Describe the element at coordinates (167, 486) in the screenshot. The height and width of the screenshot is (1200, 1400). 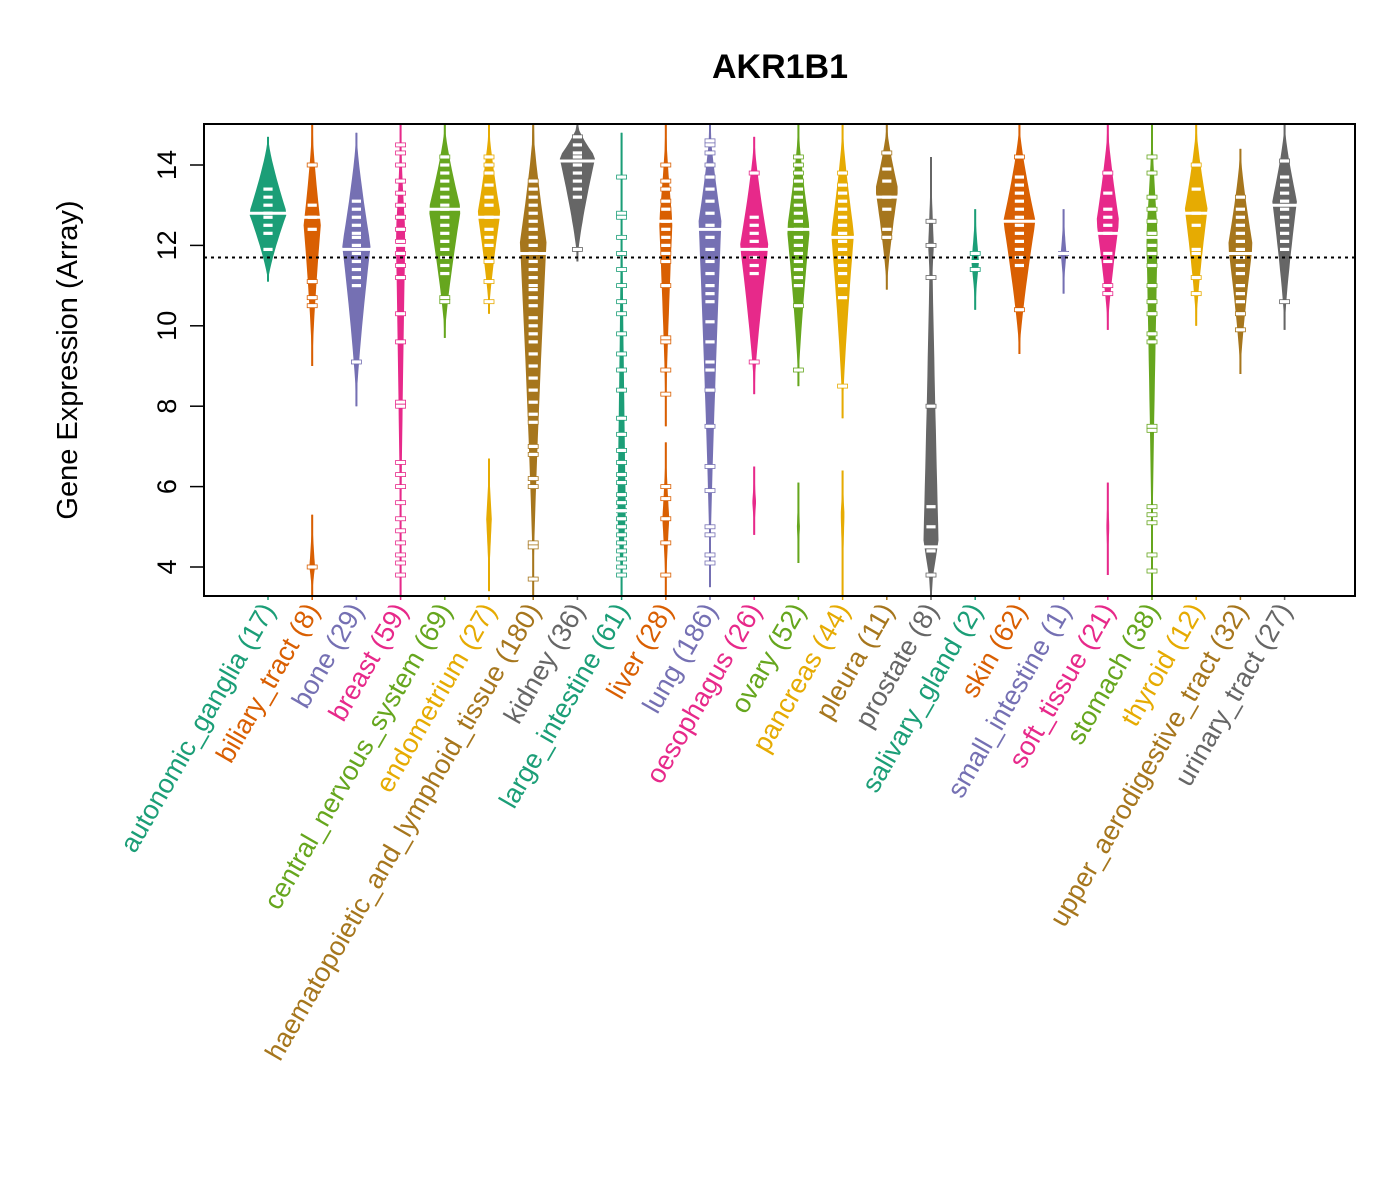
I see `y-tick-label: 6` at that location.